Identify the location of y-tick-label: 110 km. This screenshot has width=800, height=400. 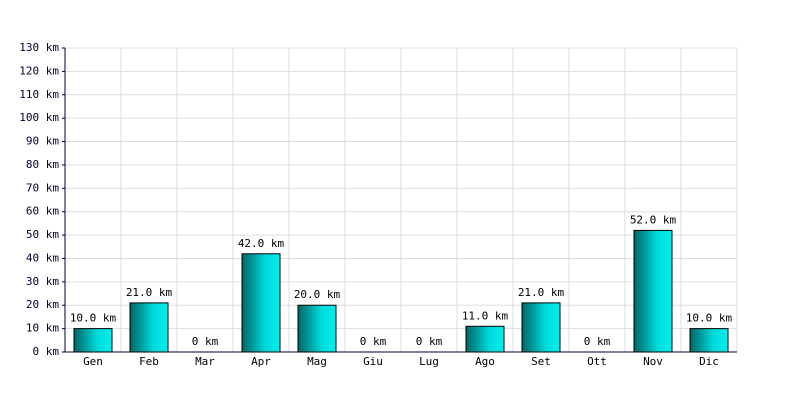
(39, 94).